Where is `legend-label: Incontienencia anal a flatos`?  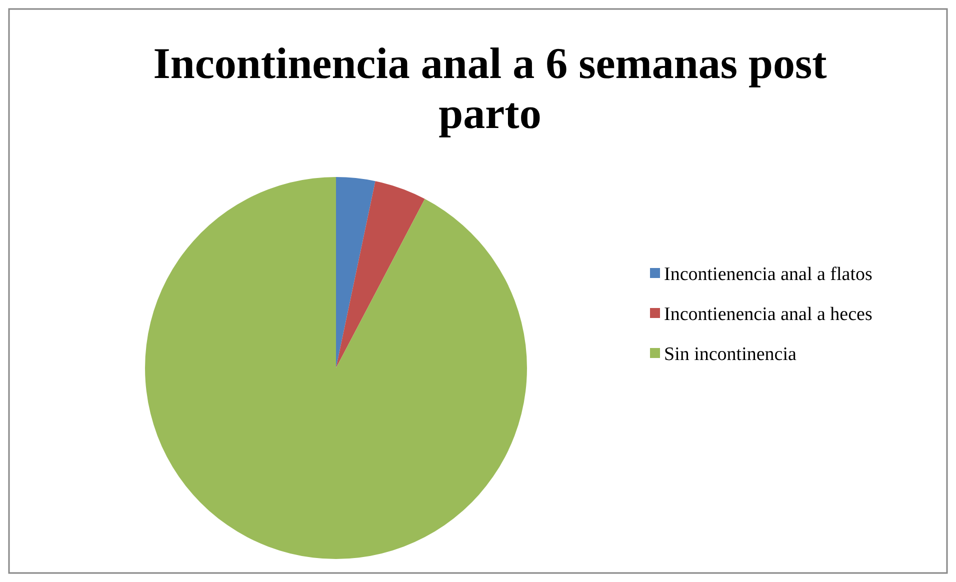
legend-label: Incontienencia anal a flatos is located at coordinates (768, 274).